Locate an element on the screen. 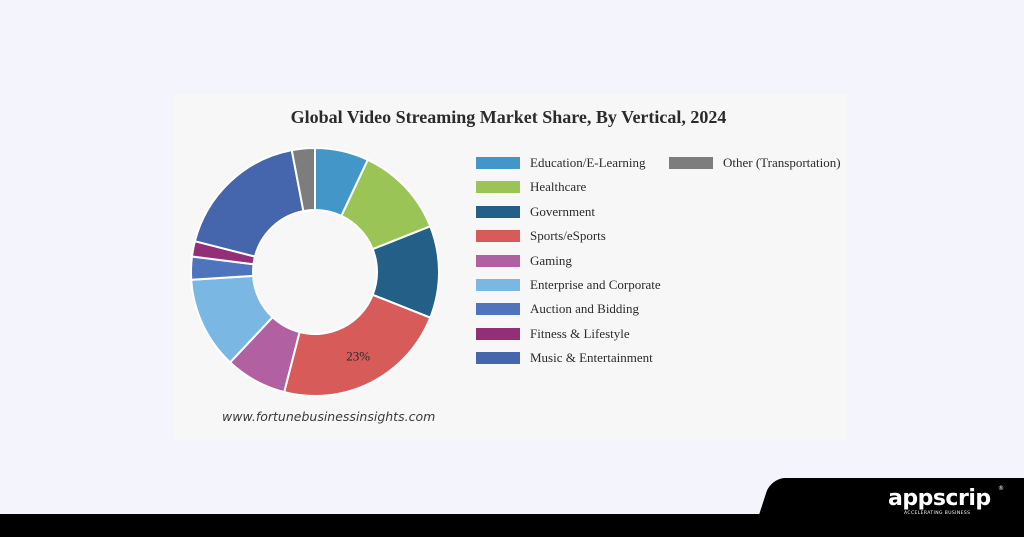 The image size is (1024, 537). legend-item: Music & Entertainment is located at coordinates (564, 358).